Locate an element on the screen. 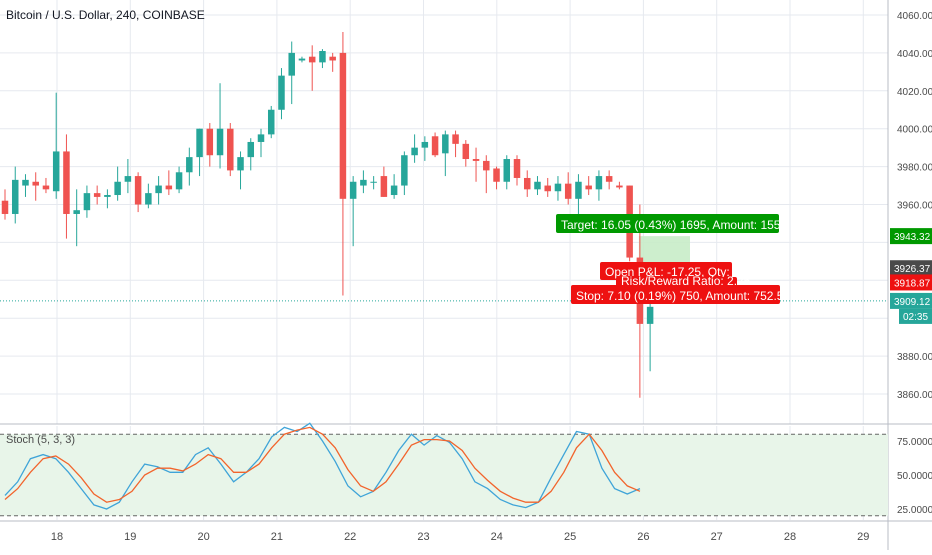  time-tick-label: 20 is located at coordinates (203, 537).